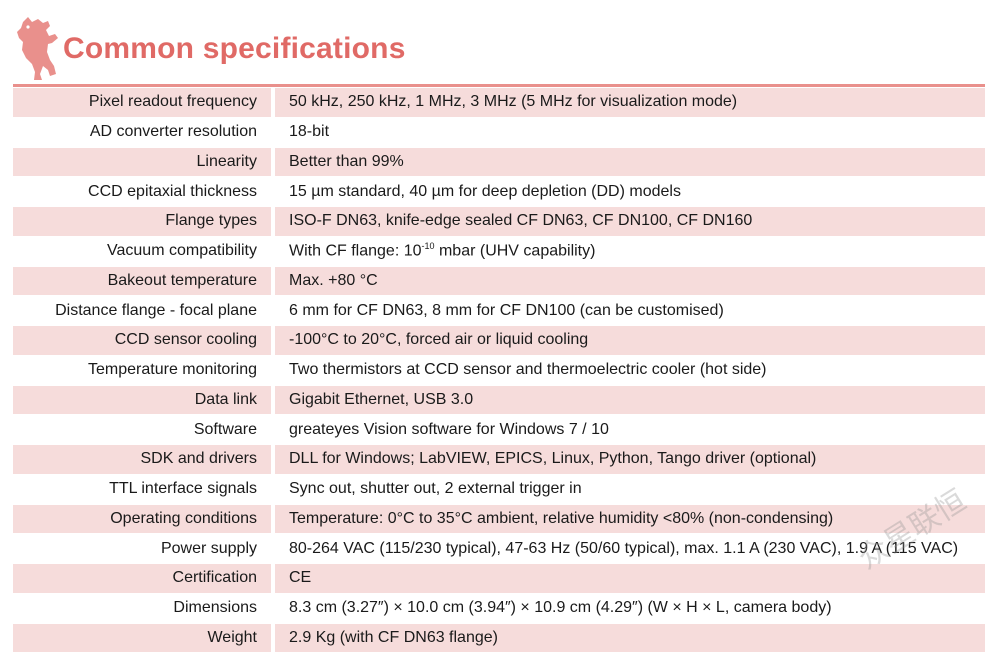  I want to click on spec-label: Flange types, so click(144, 222).